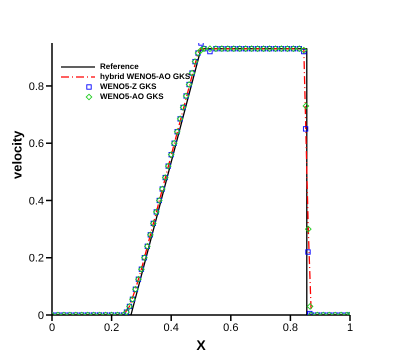 This screenshot has width=399, height=355. Describe the element at coordinates (290, 328) in the screenshot. I see `x-tick-label: 0.8` at that location.